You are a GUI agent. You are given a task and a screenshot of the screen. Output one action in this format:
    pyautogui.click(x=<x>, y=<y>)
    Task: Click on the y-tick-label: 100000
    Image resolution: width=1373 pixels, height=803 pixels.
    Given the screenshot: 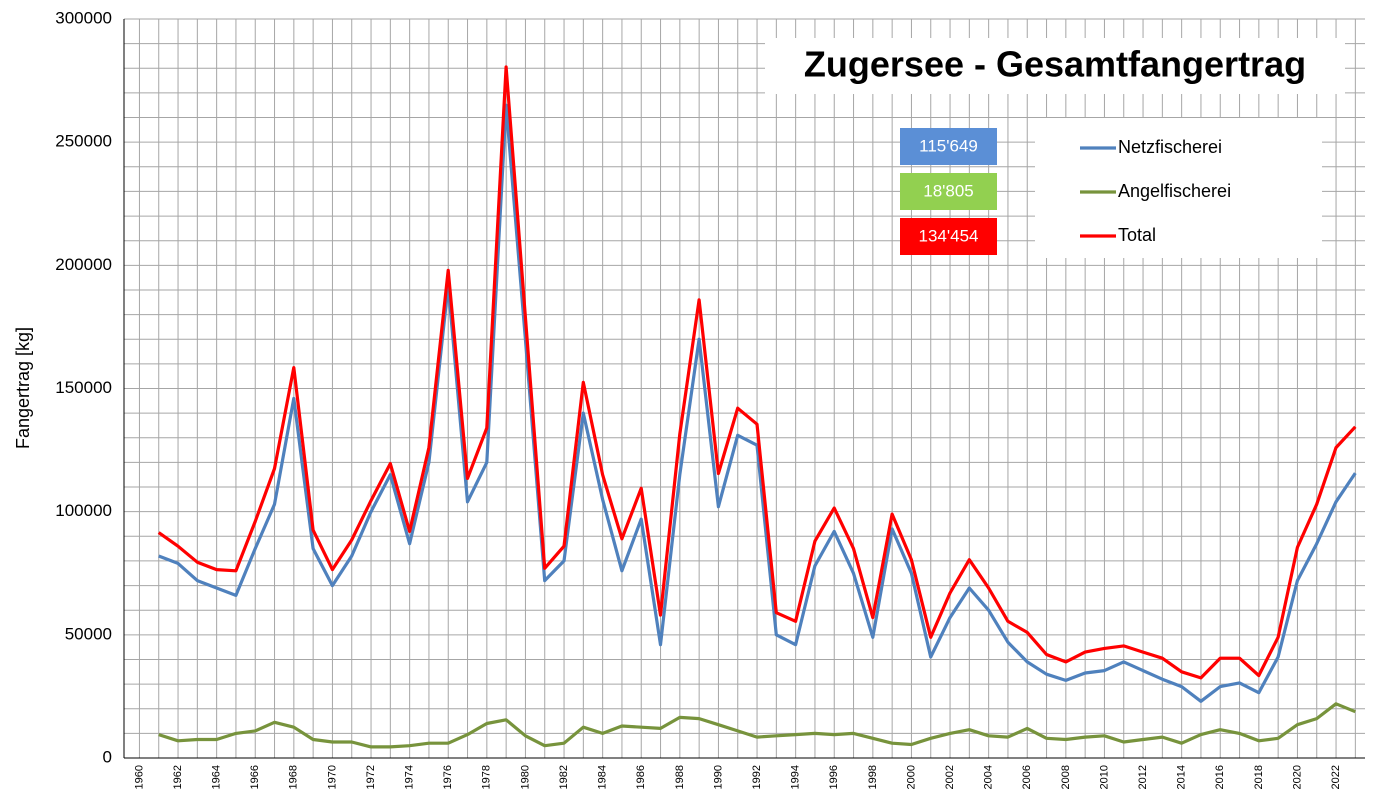 What is the action you would take?
    pyautogui.click(x=83, y=510)
    